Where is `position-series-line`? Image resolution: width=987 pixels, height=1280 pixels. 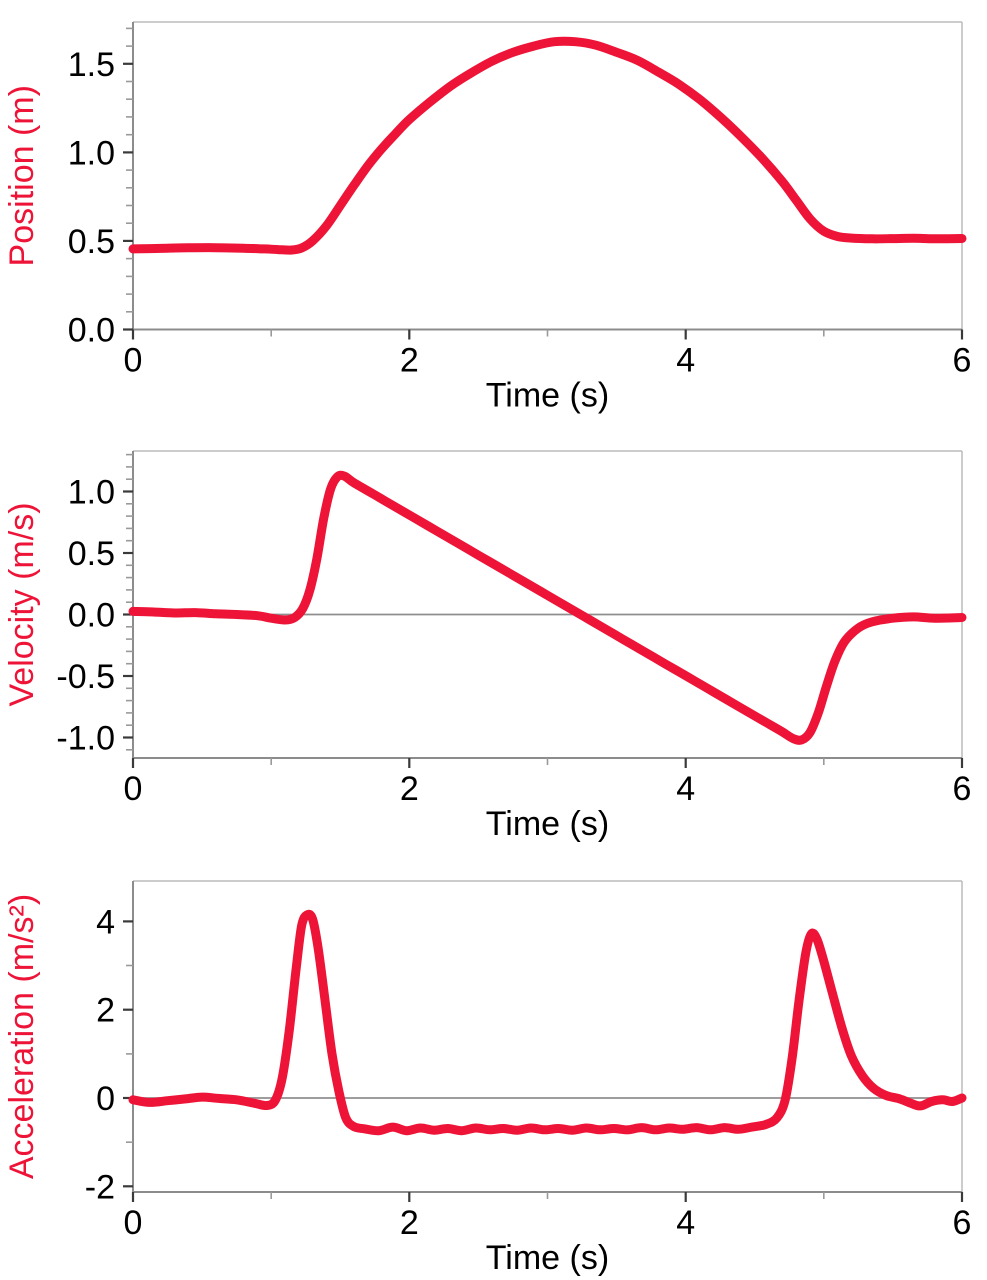
position-series-line is located at coordinates (547, 145).